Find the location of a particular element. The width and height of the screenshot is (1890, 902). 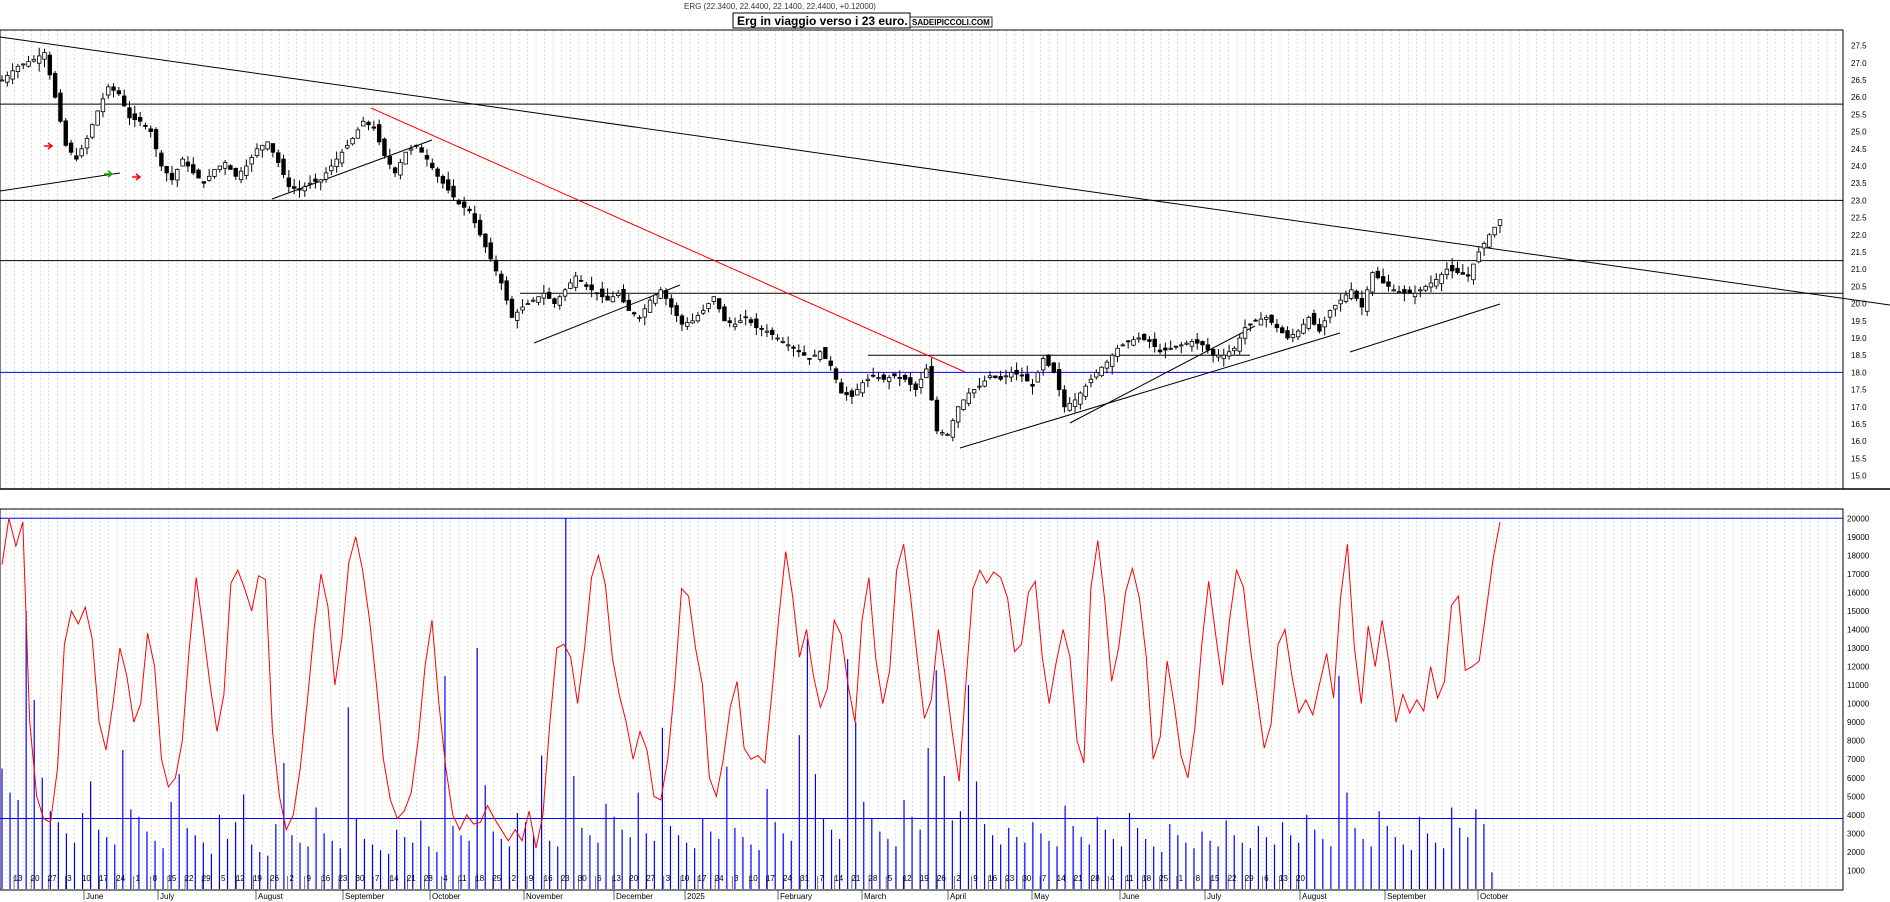

price-tick-label: 20.0 is located at coordinates (1859, 304).